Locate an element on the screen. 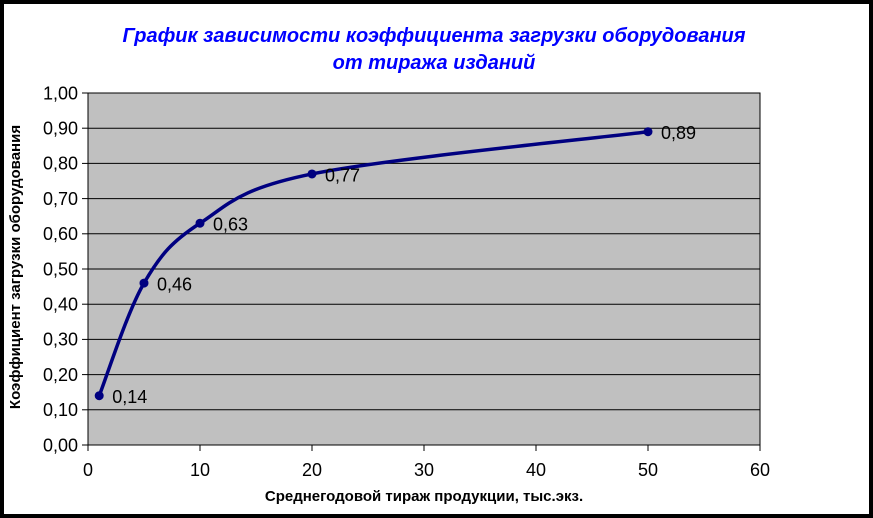 This screenshot has width=873, height=518. data-point-label: 0,89 is located at coordinates (678, 133).